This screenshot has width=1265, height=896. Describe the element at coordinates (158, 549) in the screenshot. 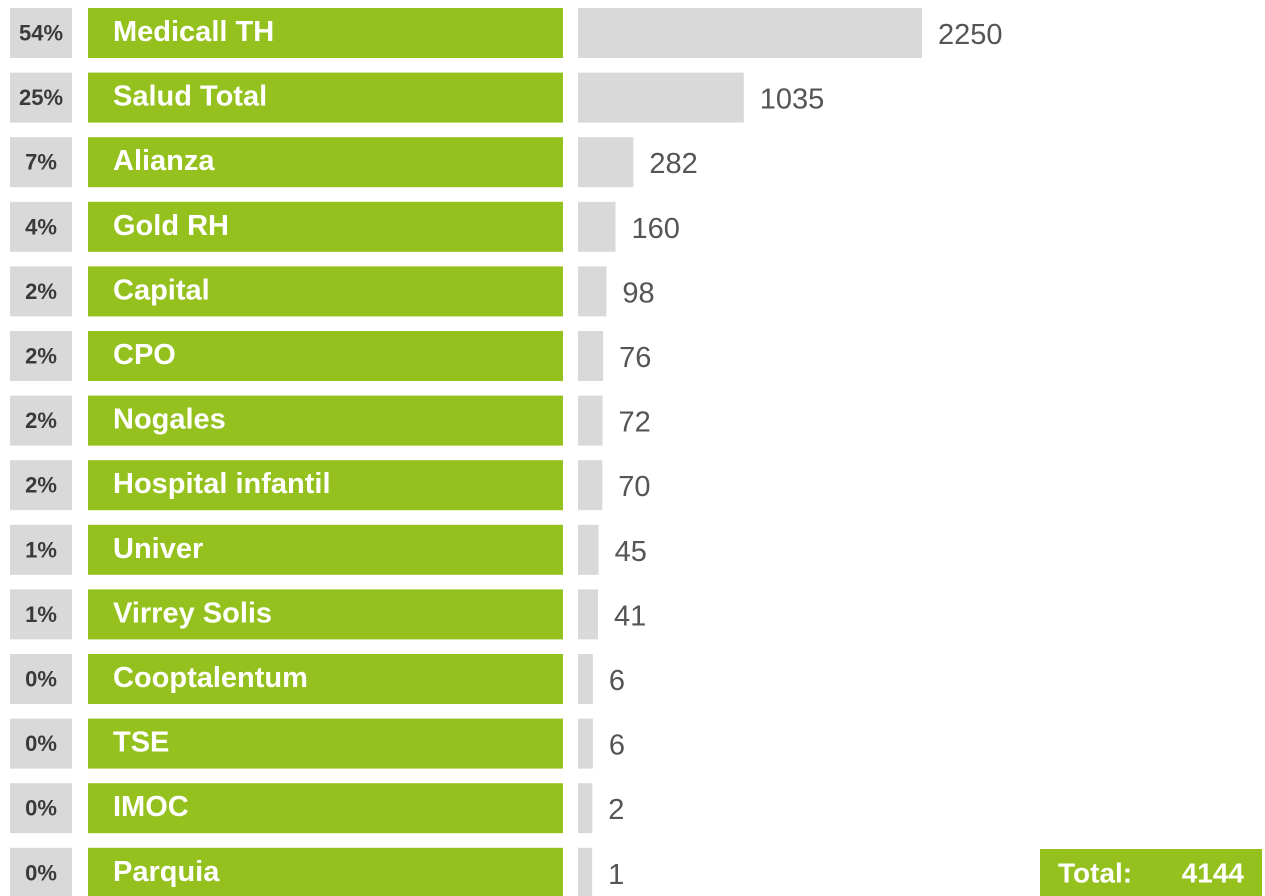

I see `category-label: Univer` at that location.